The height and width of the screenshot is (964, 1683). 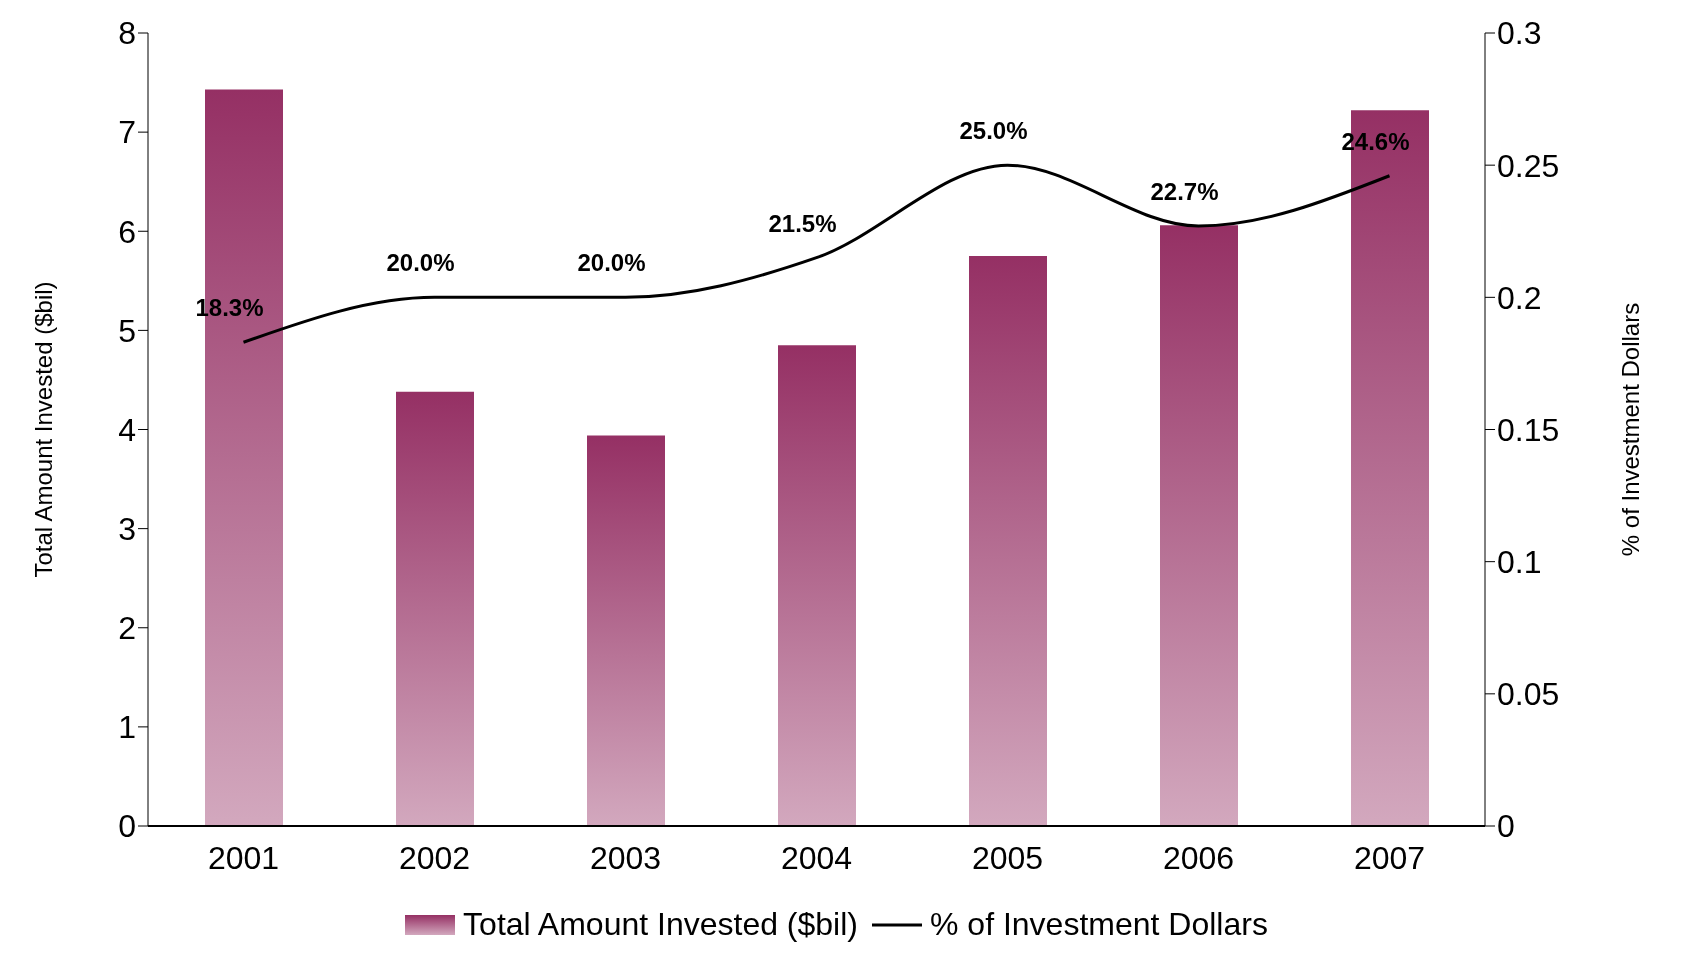 What do you see at coordinates (127, 330) in the screenshot?
I see `y-tick-label: 5` at bounding box center [127, 330].